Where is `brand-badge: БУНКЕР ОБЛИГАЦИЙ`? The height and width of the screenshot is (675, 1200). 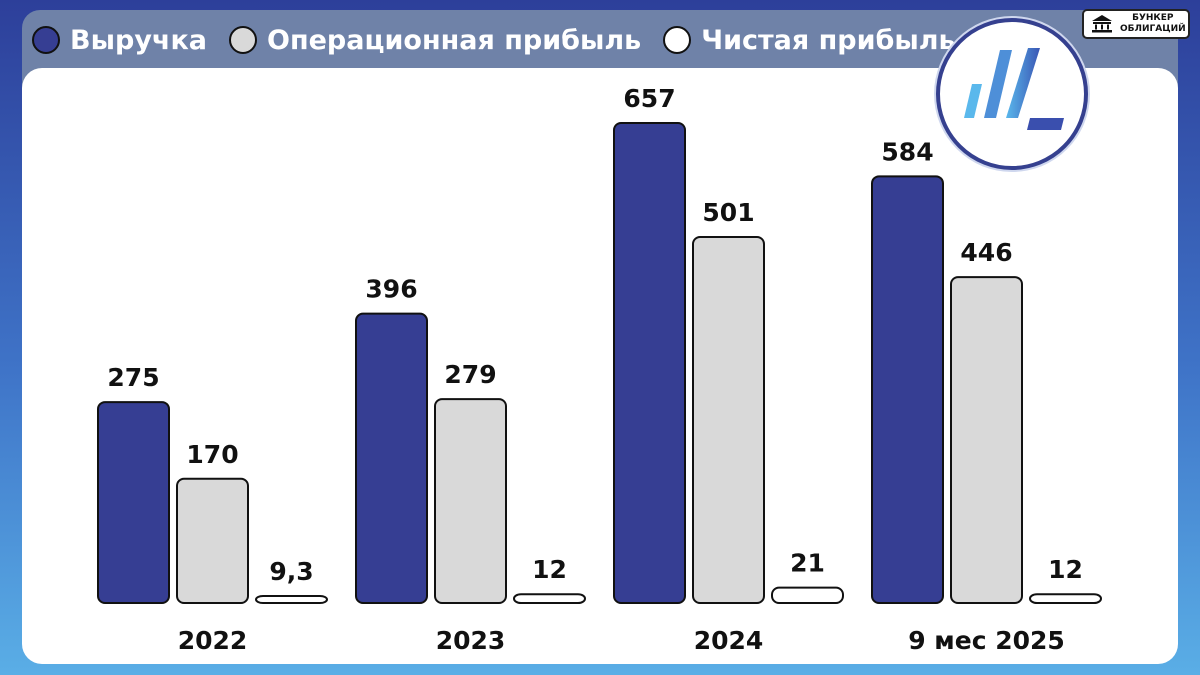
brand-badge: БУНКЕР ОБЛИГАЦИЙ is located at coordinates (1136, 24).